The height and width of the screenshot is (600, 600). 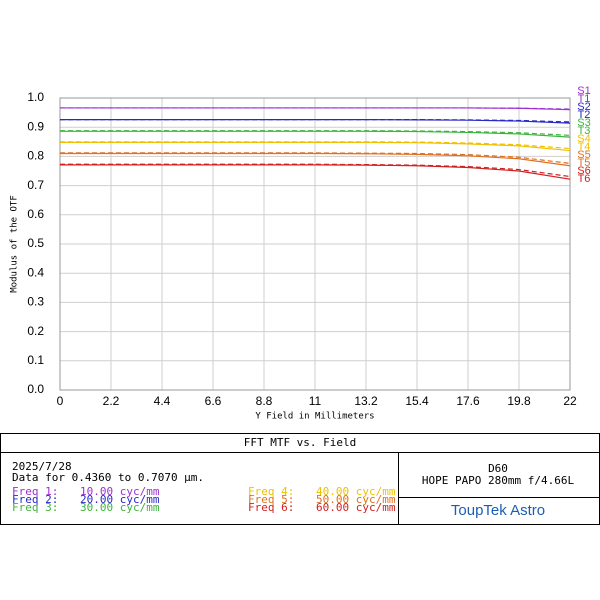 I want to click on y-tick-label: 0.3, so click(x=35, y=302).